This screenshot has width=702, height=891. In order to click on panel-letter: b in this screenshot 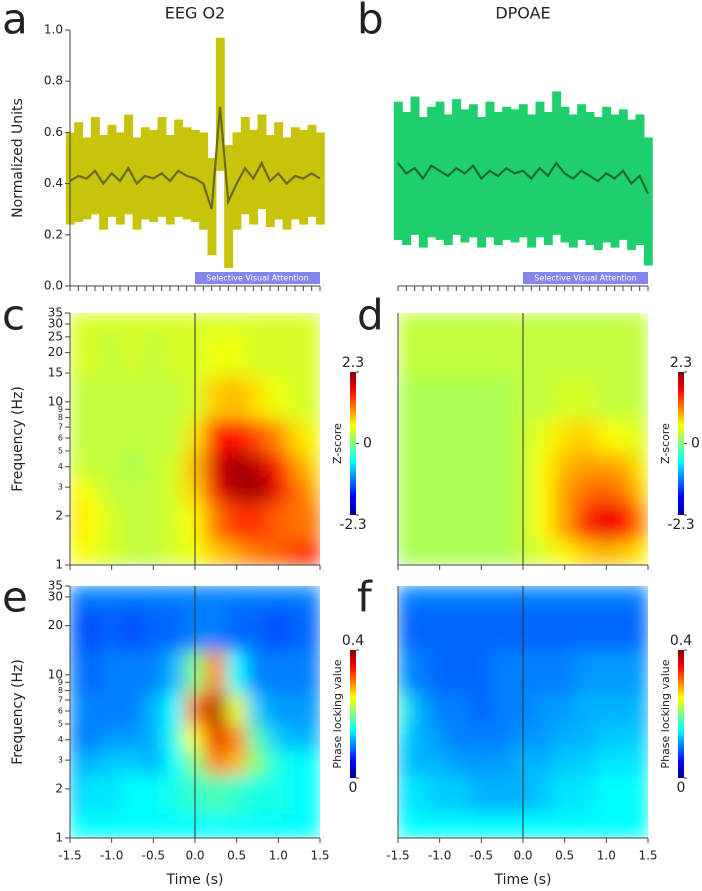, I will do `click(370, 22)`.